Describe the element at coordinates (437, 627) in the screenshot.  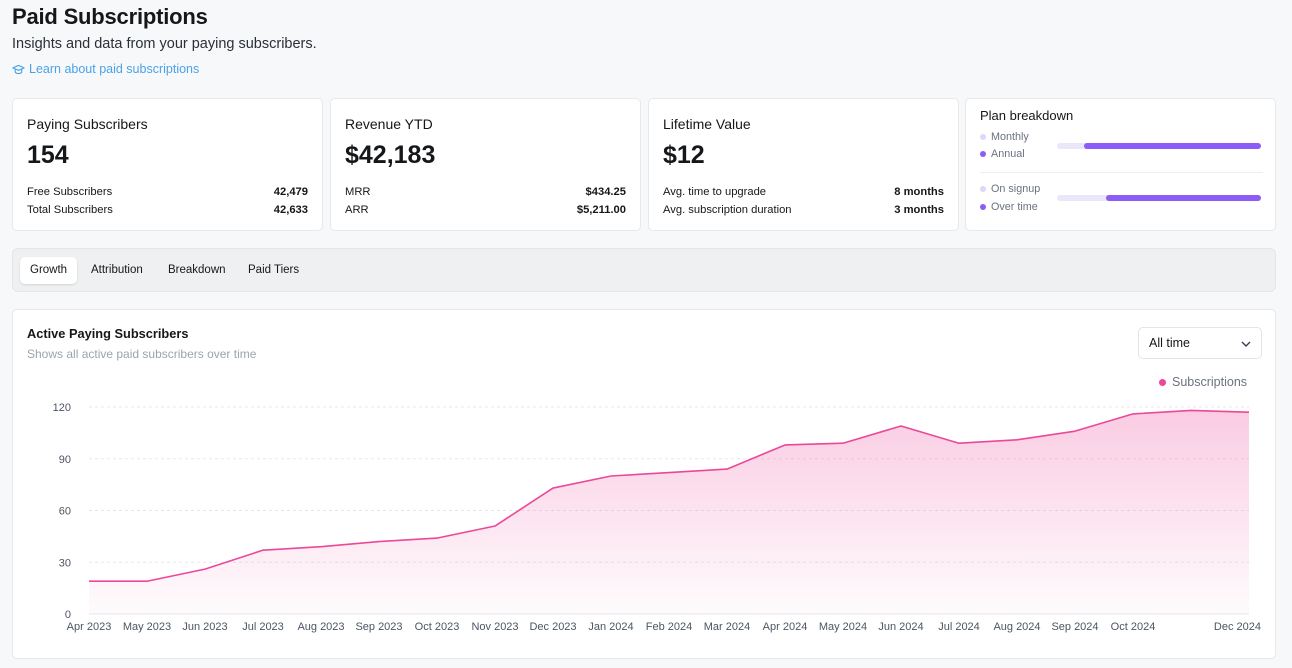
I see `x-tick-label: Oct 2023` at that location.